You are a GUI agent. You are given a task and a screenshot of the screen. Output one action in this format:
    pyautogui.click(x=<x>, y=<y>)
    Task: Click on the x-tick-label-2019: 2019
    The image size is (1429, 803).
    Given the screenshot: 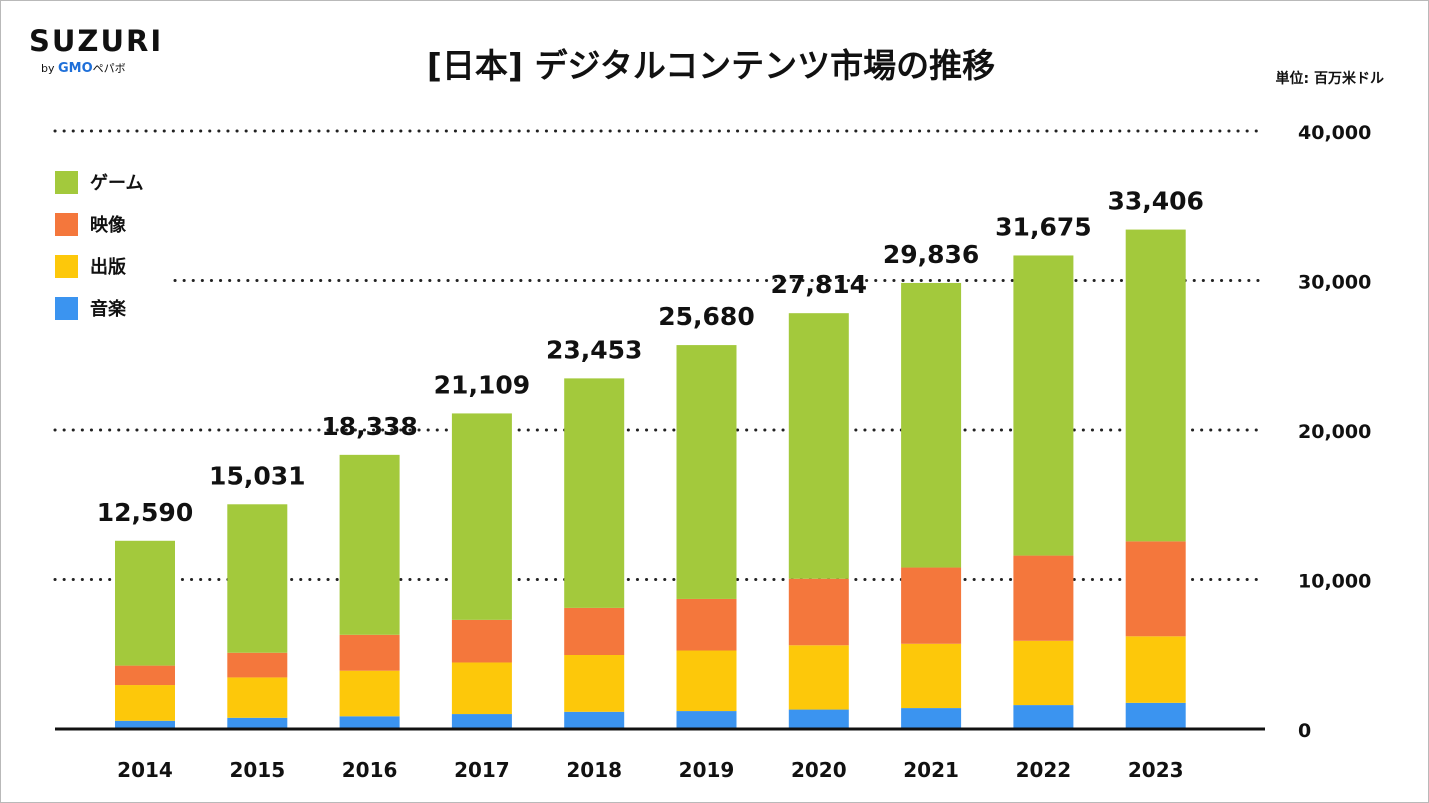 What is the action you would take?
    pyautogui.click(x=707, y=770)
    